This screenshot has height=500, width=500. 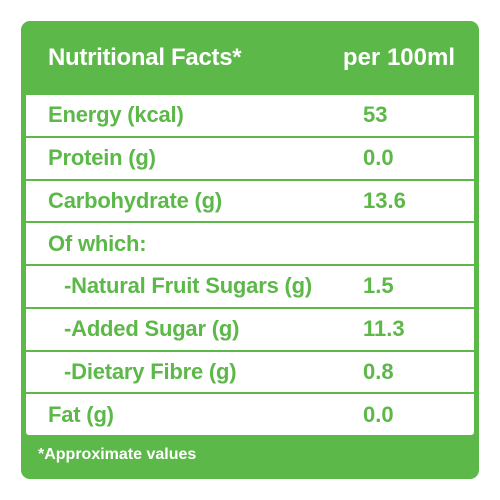 What do you see at coordinates (116, 115) in the screenshot?
I see `nutrient-label: Energy (kcal)` at bounding box center [116, 115].